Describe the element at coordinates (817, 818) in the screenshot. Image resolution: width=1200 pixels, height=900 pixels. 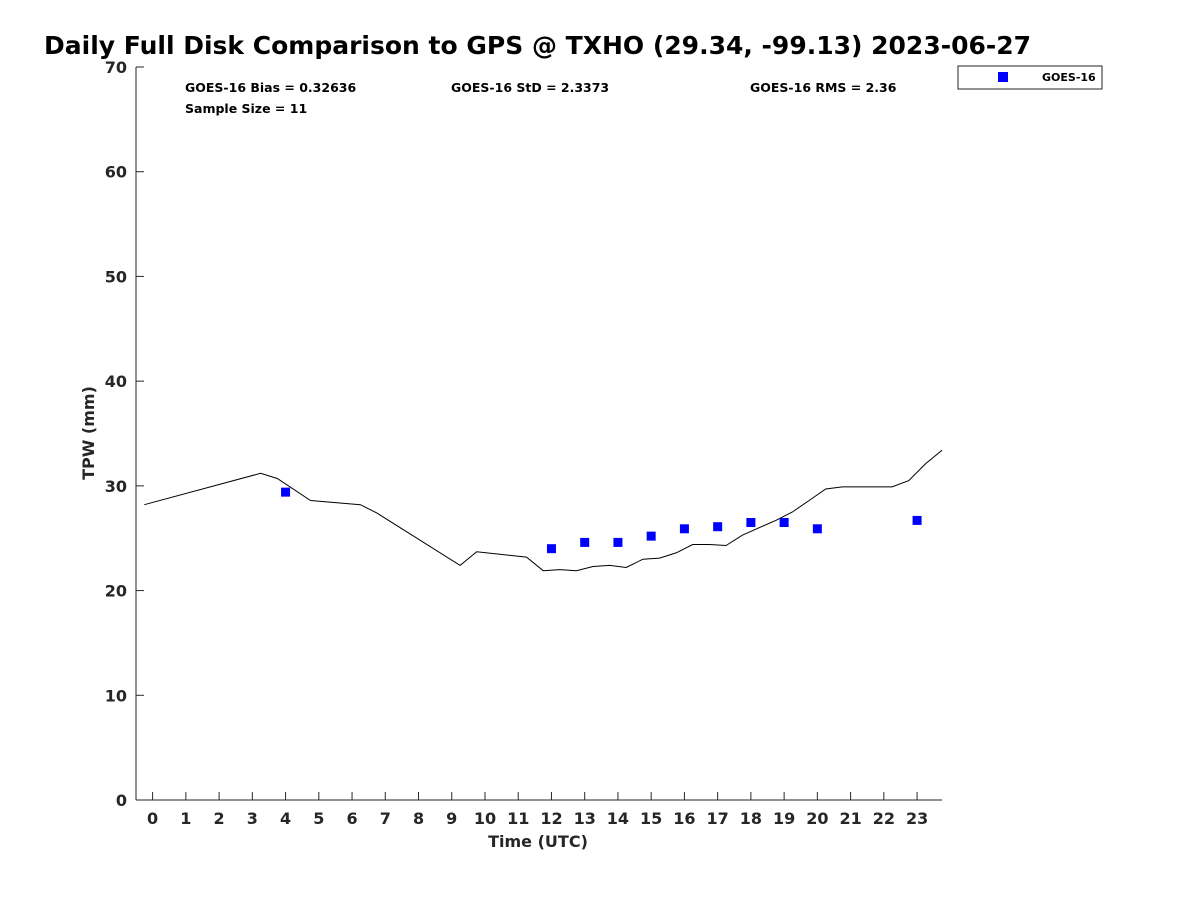
I see `x-tick-label: 20` at that location.